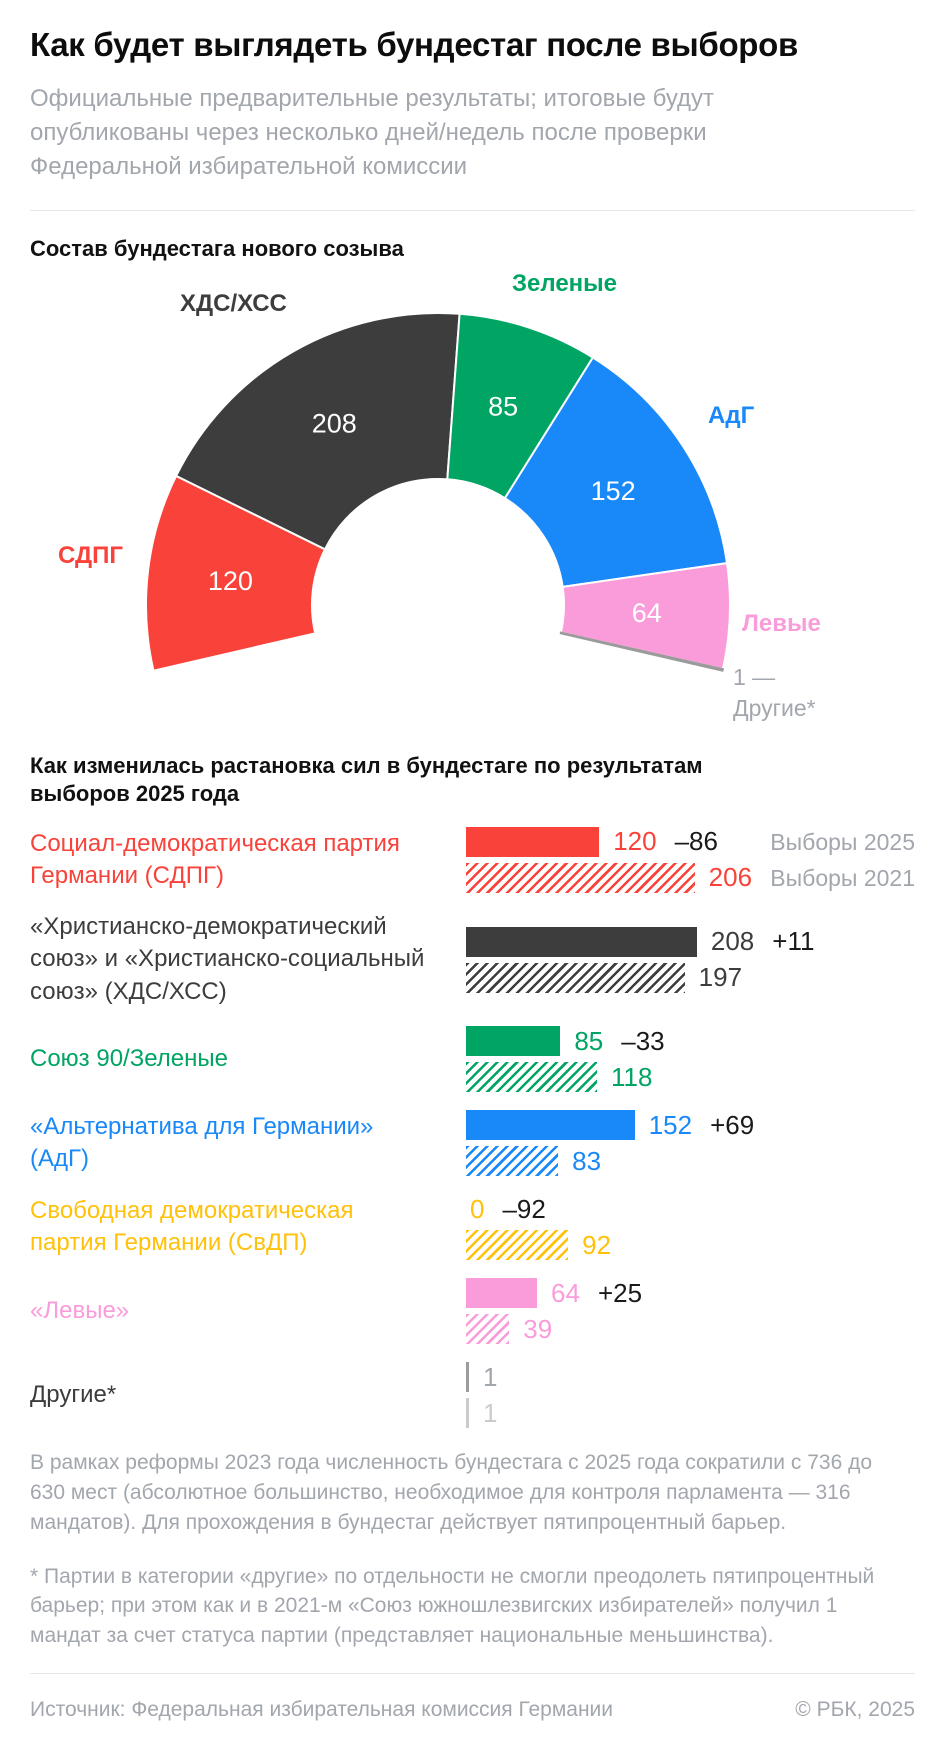 Image resolution: width=945 pixels, height=1760 pixels. Describe the element at coordinates (635, 841) in the screenshot. I see `value-2025: 120` at that location.